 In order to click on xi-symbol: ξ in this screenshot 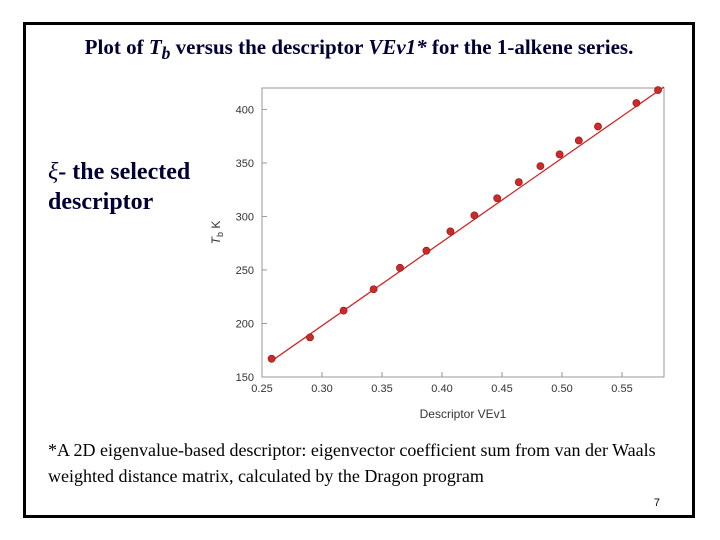, I will do `click(53, 172)`.